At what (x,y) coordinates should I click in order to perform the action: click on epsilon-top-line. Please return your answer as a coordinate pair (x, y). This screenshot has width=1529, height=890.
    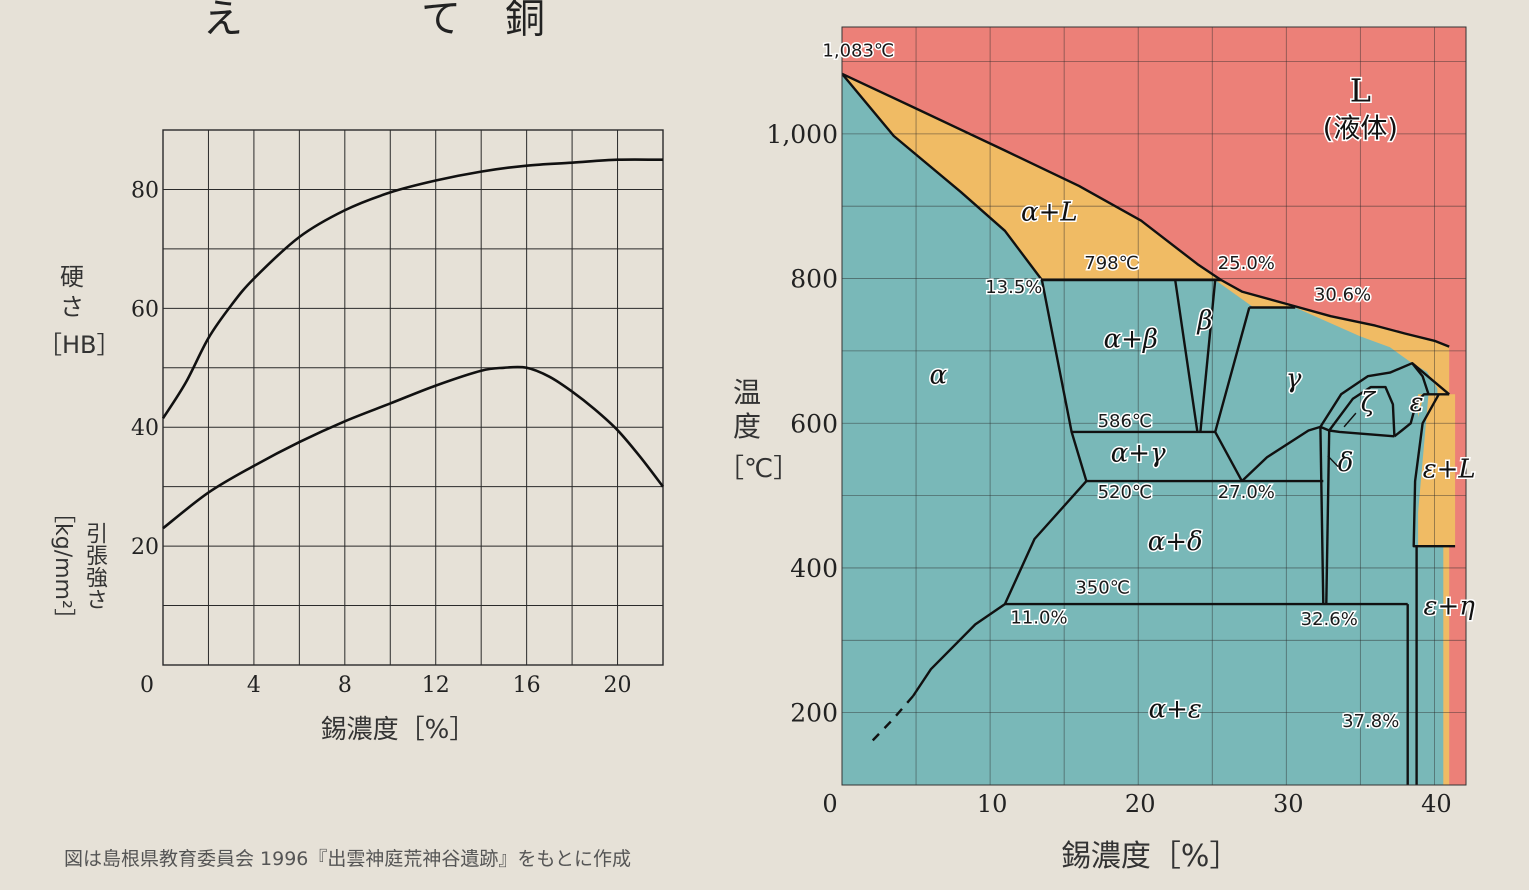
    Looking at the image, I should click on (1430, 379).